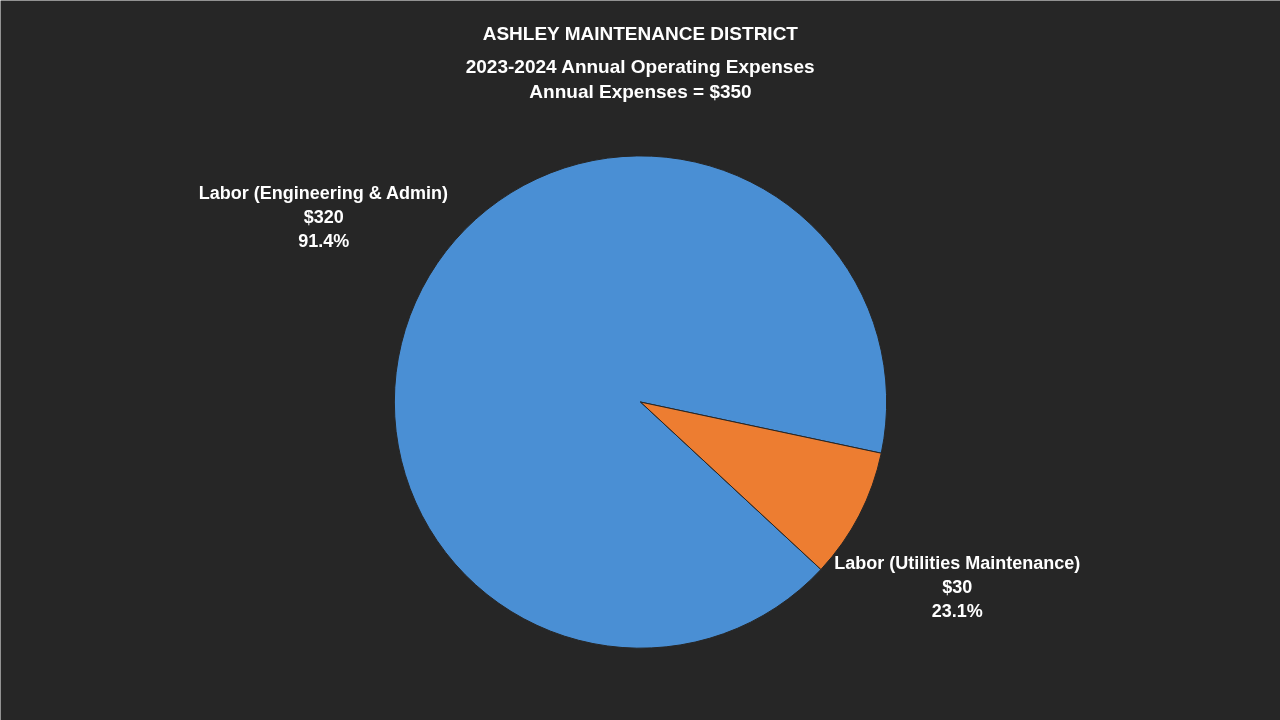  I want to click on data-label: $320 91.4%, so click(324, 229).